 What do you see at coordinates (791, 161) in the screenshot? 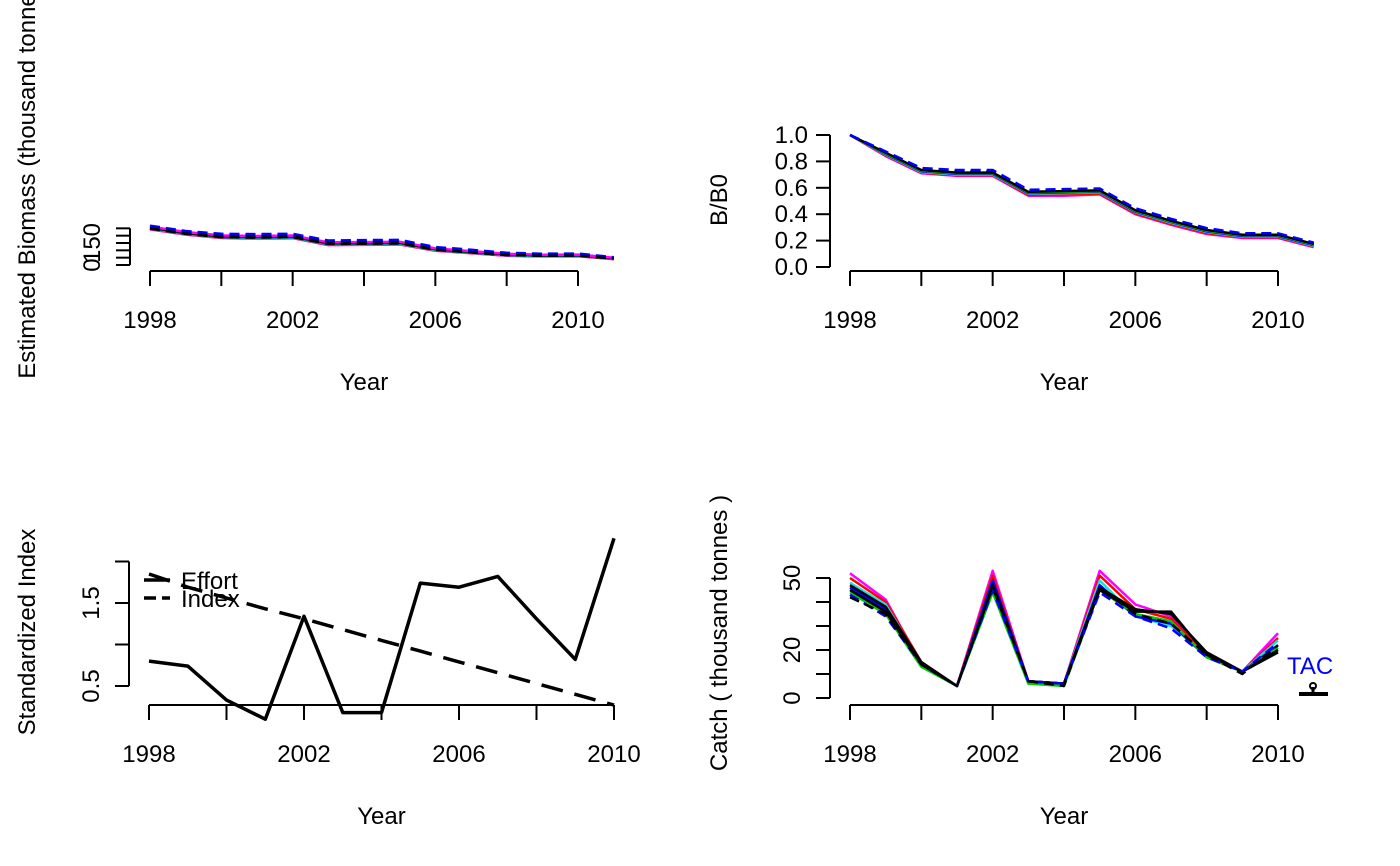
I see `y-tick-label: 0.8` at bounding box center [791, 161].